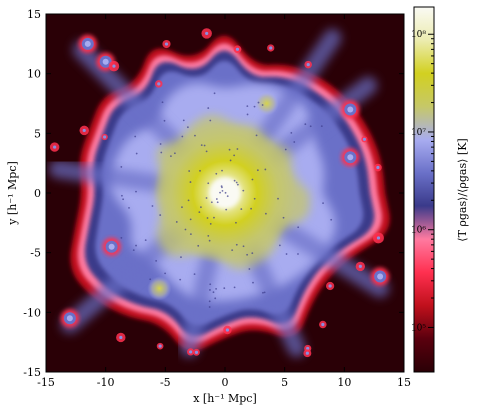  What do you see at coordinates (12, 193) in the screenshot?
I see `y-axis-label: y [h⁻¹ Mpc]` at bounding box center [12, 193].